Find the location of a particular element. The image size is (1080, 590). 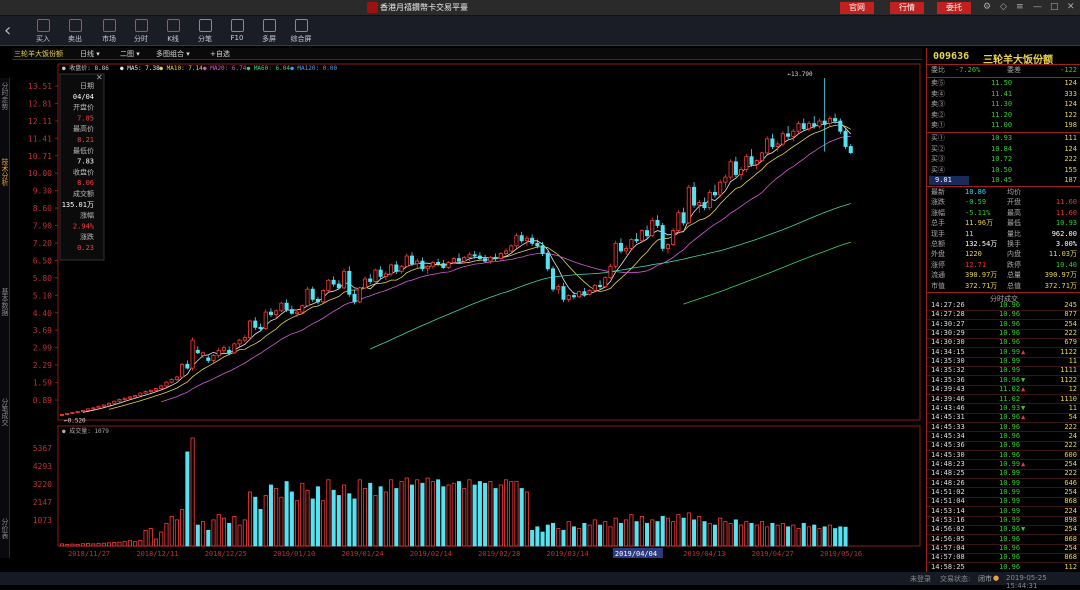

leftnav-item-4: 分价表 is located at coordinates (5, 528).